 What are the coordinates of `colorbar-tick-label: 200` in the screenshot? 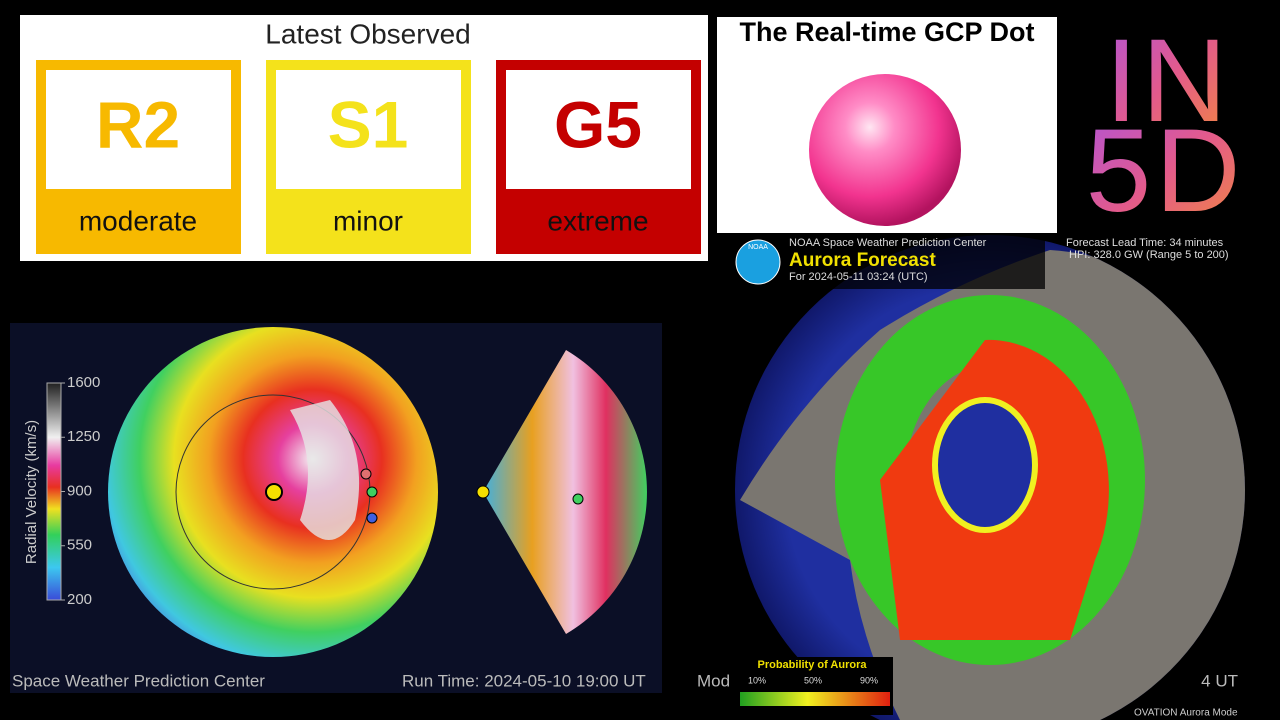 It's located at (79, 599).